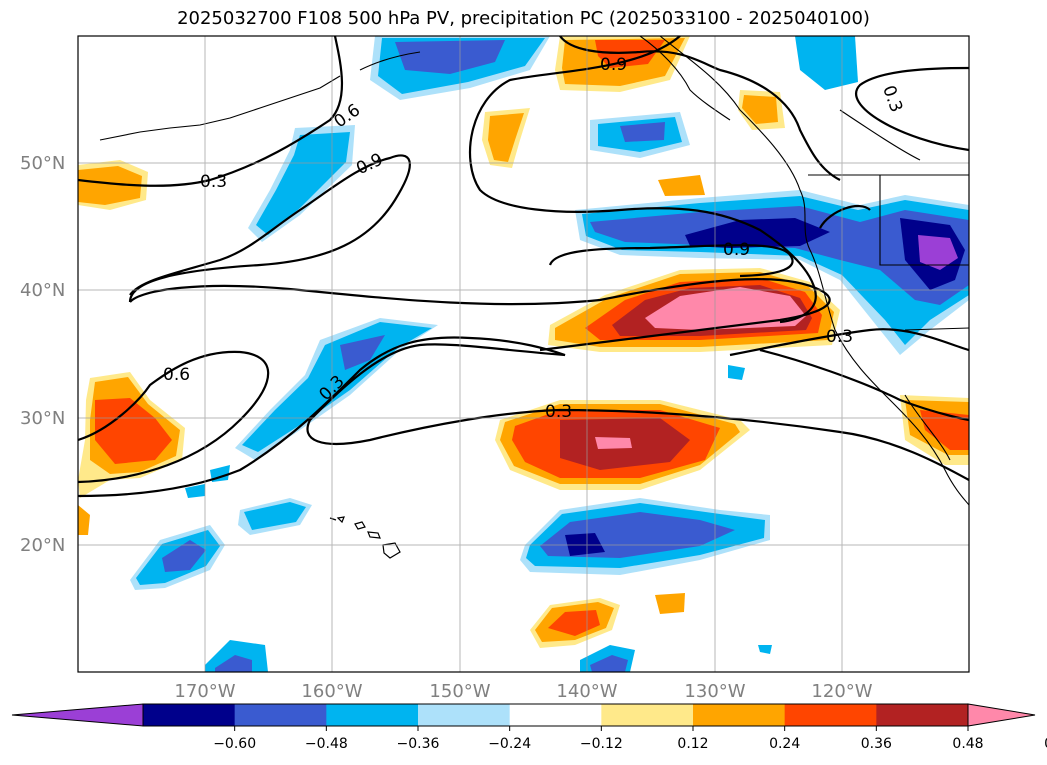  I want to click on colorbar-tick-label: 0.12, so click(692, 744).